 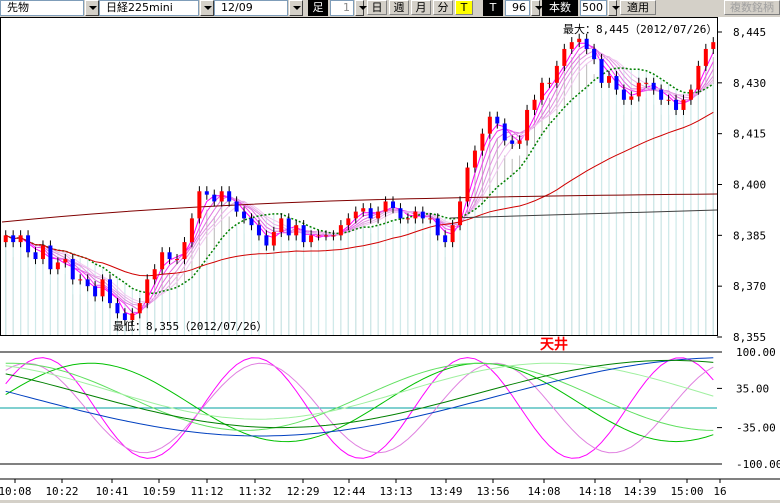 What do you see at coordinates (92, 8) in the screenshot?
I see `market-dropdown-icon` at bounding box center [92, 8].